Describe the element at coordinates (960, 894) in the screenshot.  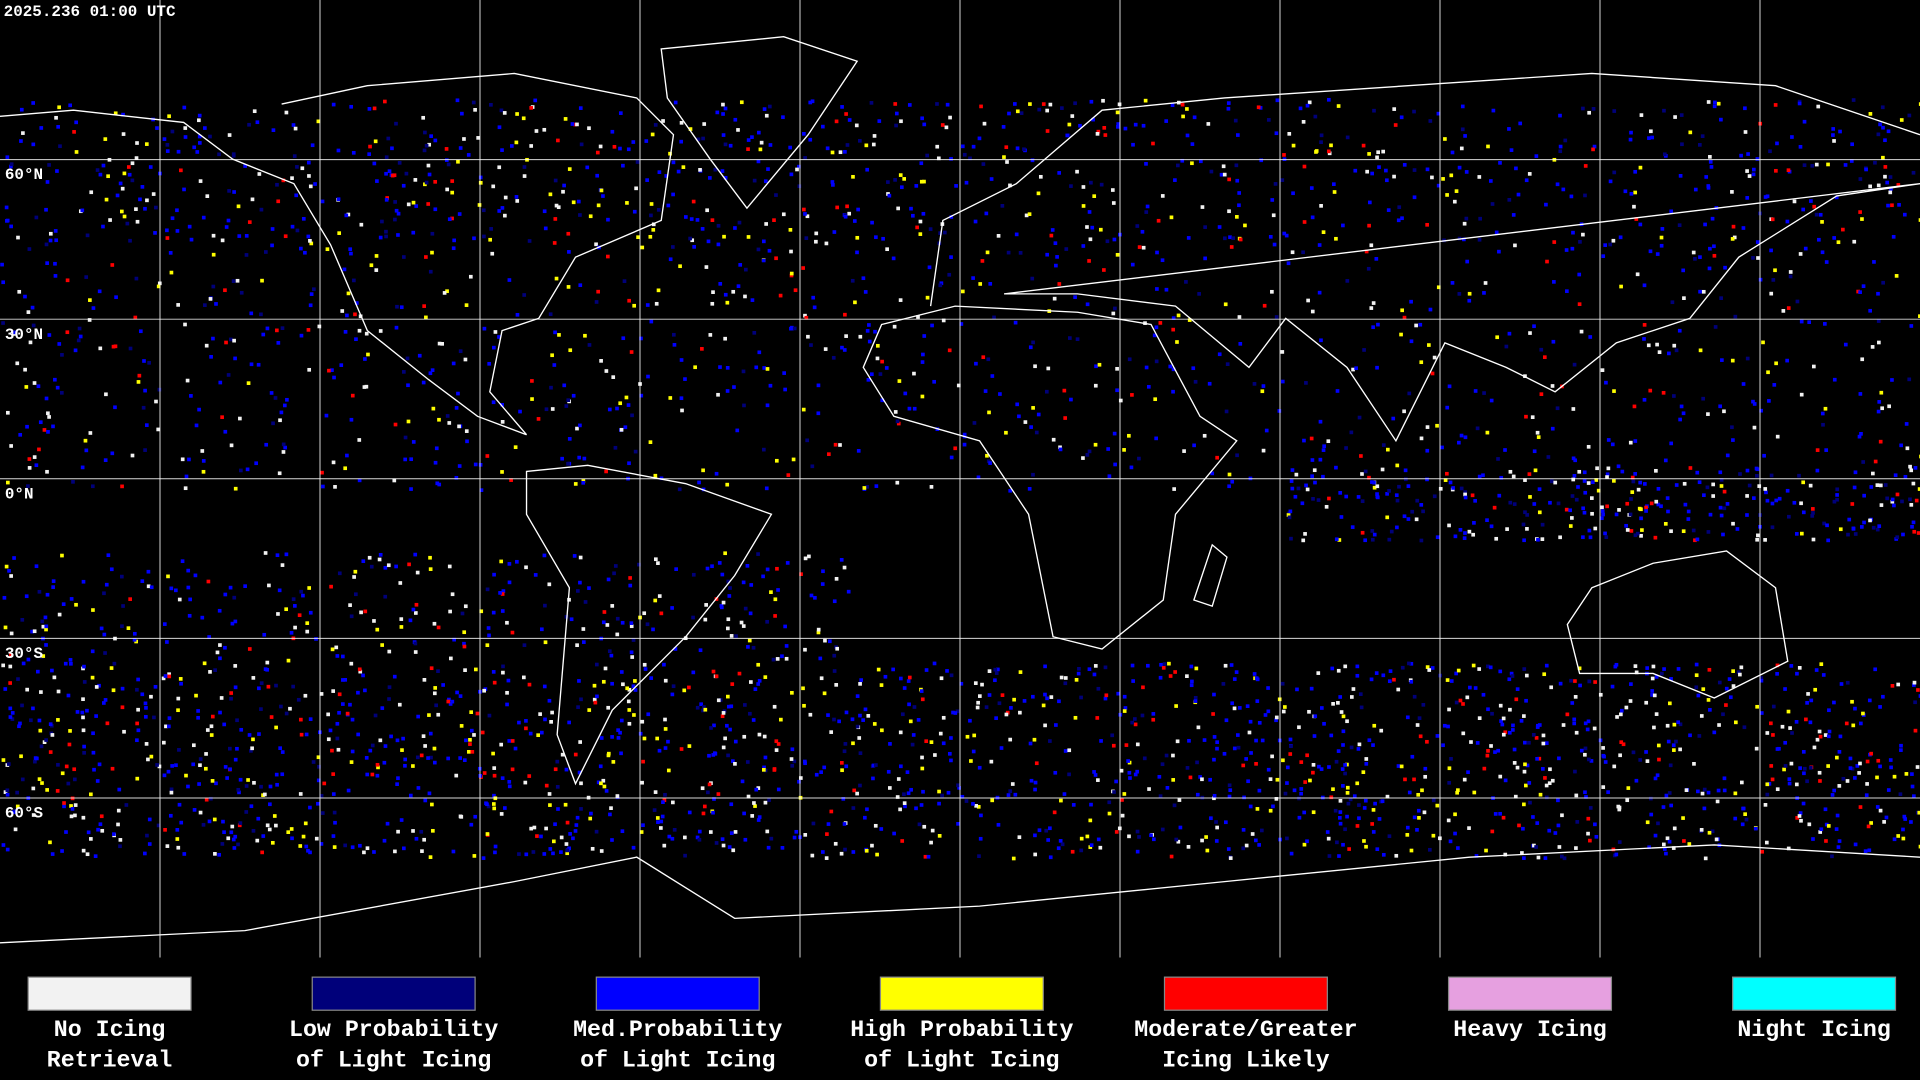
I see `antarctica` at that location.